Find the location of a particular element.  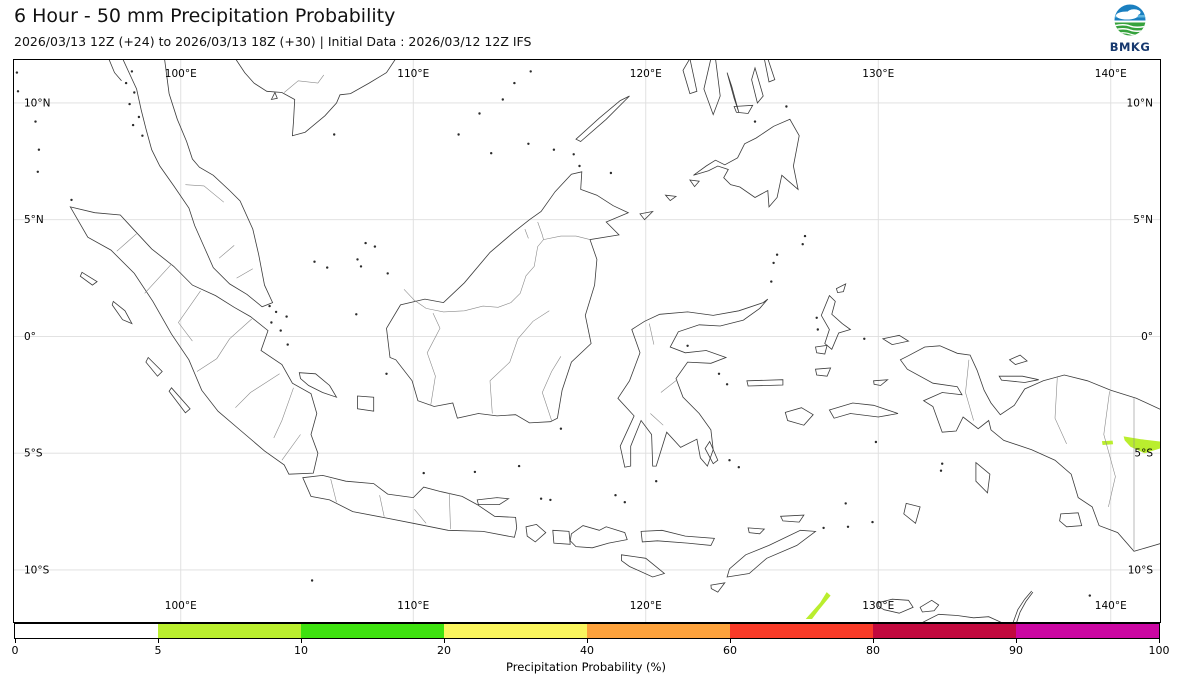

lon-tick-label-bottom: 130°E is located at coordinates (878, 606).